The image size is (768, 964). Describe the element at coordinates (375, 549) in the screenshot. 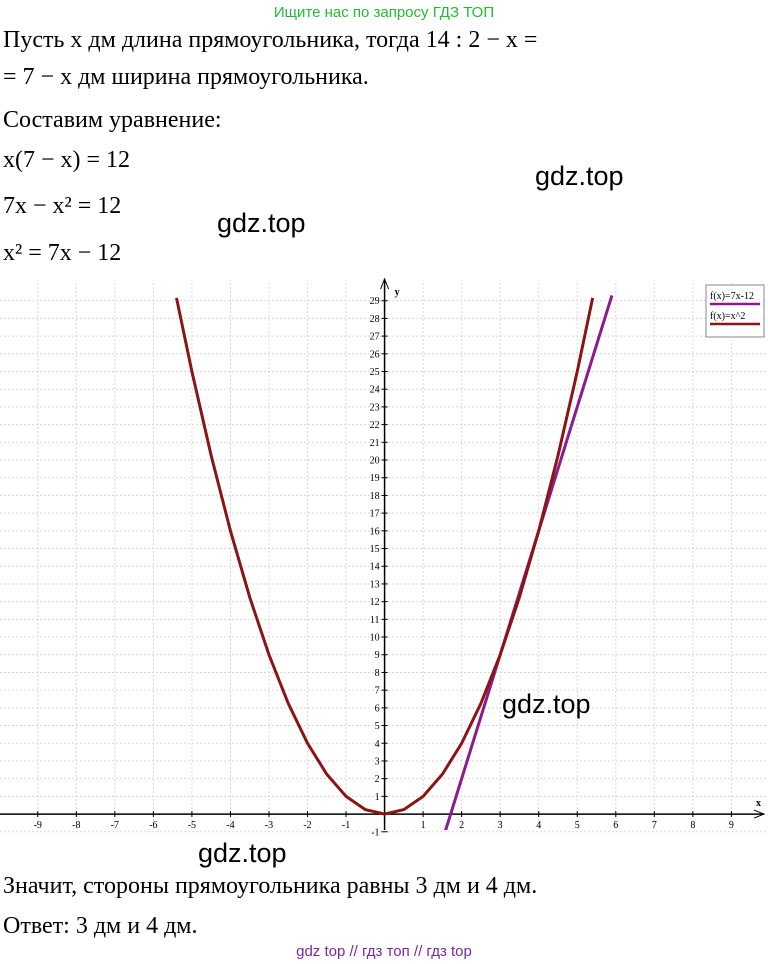

I see `y-tick-label: 15` at that location.